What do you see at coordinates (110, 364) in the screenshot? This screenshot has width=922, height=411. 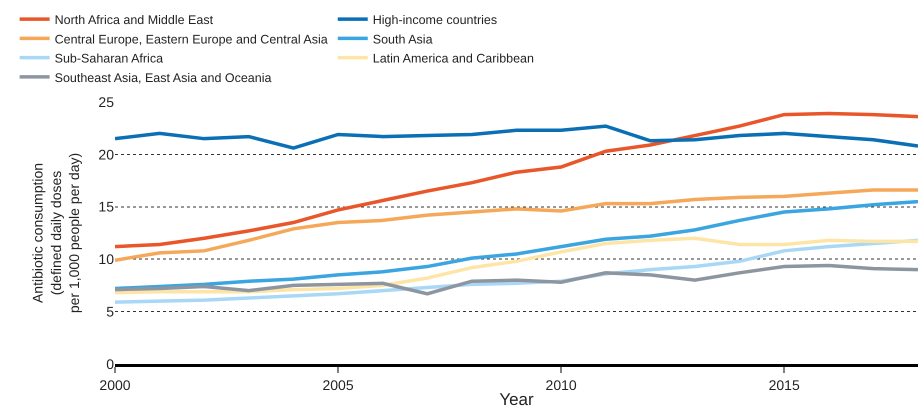 I see `y-tick-label: 0` at bounding box center [110, 364].